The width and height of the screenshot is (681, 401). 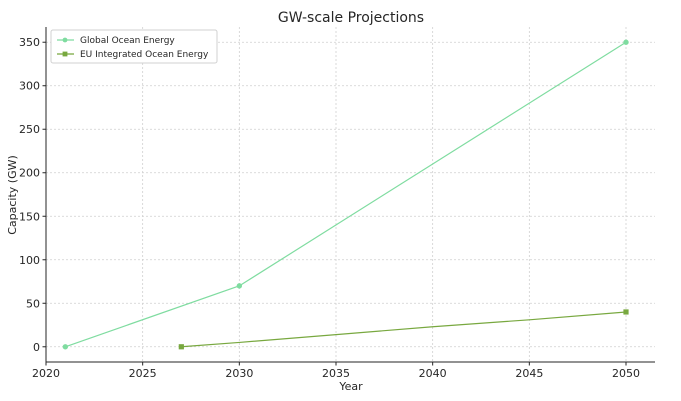 What do you see at coordinates (127, 41) in the screenshot?
I see `legend-label-global: Global Ocean Energy` at bounding box center [127, 41].